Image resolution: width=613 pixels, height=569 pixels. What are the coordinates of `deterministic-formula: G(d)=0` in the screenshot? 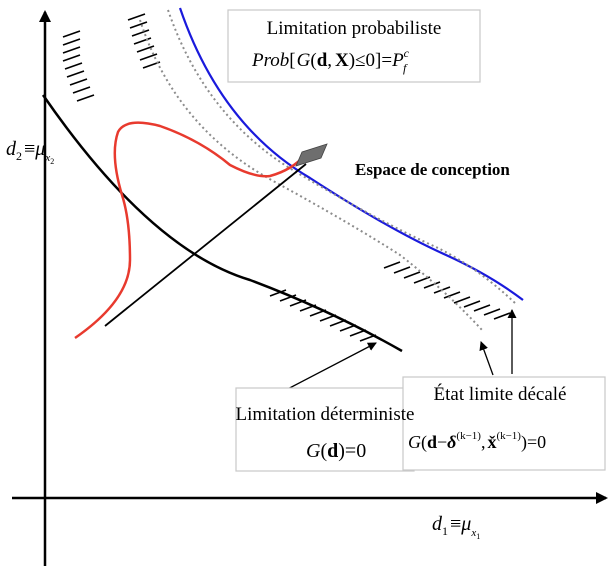 It's located at (336, 451).